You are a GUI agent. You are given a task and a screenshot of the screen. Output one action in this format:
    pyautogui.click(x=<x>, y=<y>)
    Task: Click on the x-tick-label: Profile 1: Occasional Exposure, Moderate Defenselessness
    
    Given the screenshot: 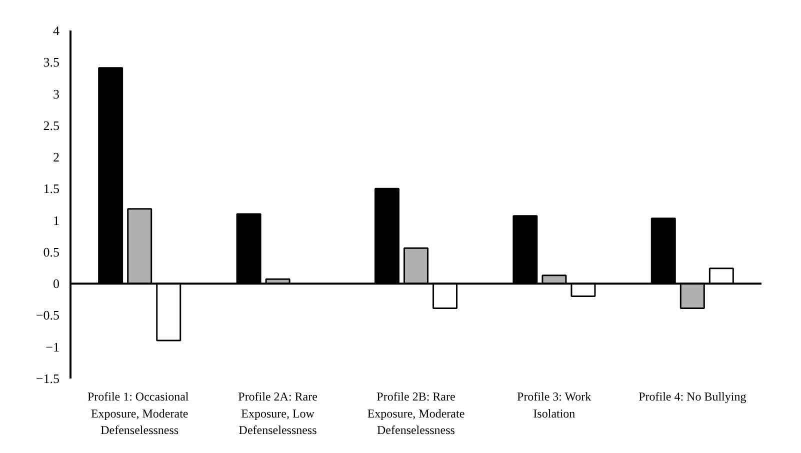 What is the action you would take?
    pyautogui.click(x=138, y=414)
    